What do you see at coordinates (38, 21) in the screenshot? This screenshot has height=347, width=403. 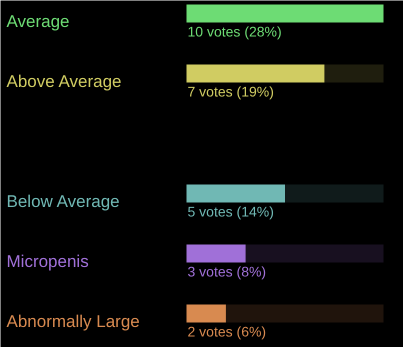 I see `y-tick-label: Average` at bounding box center [38, 21].